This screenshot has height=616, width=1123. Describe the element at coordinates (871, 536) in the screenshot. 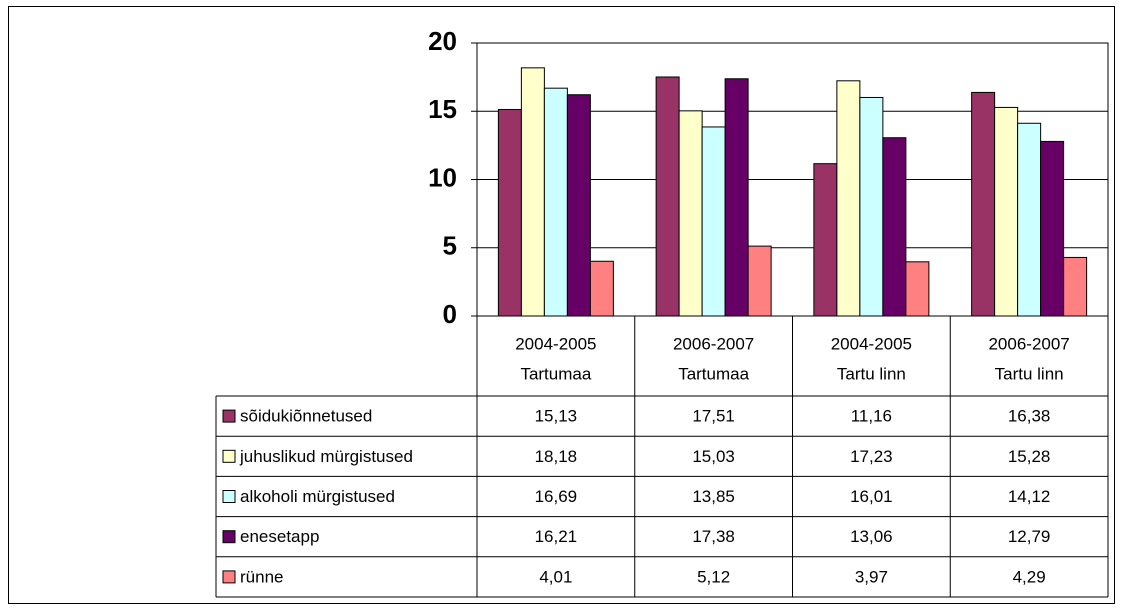

I see `data-label: 13,06` at that location.